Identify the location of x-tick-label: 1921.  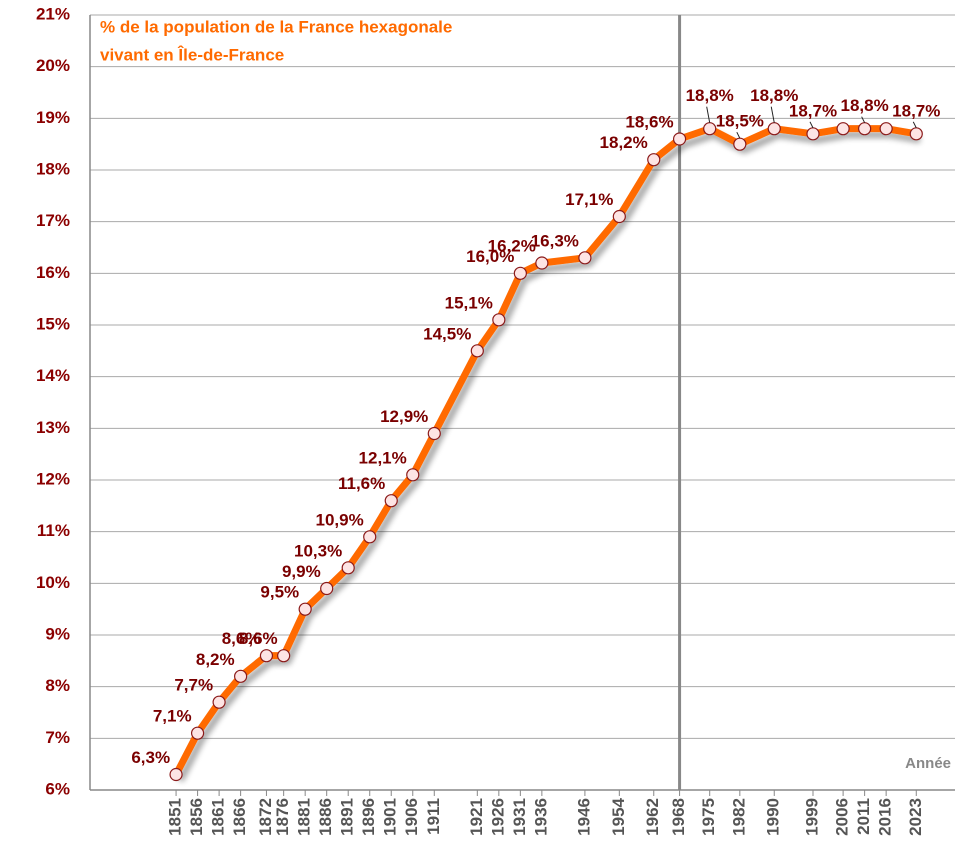
(476, 817).